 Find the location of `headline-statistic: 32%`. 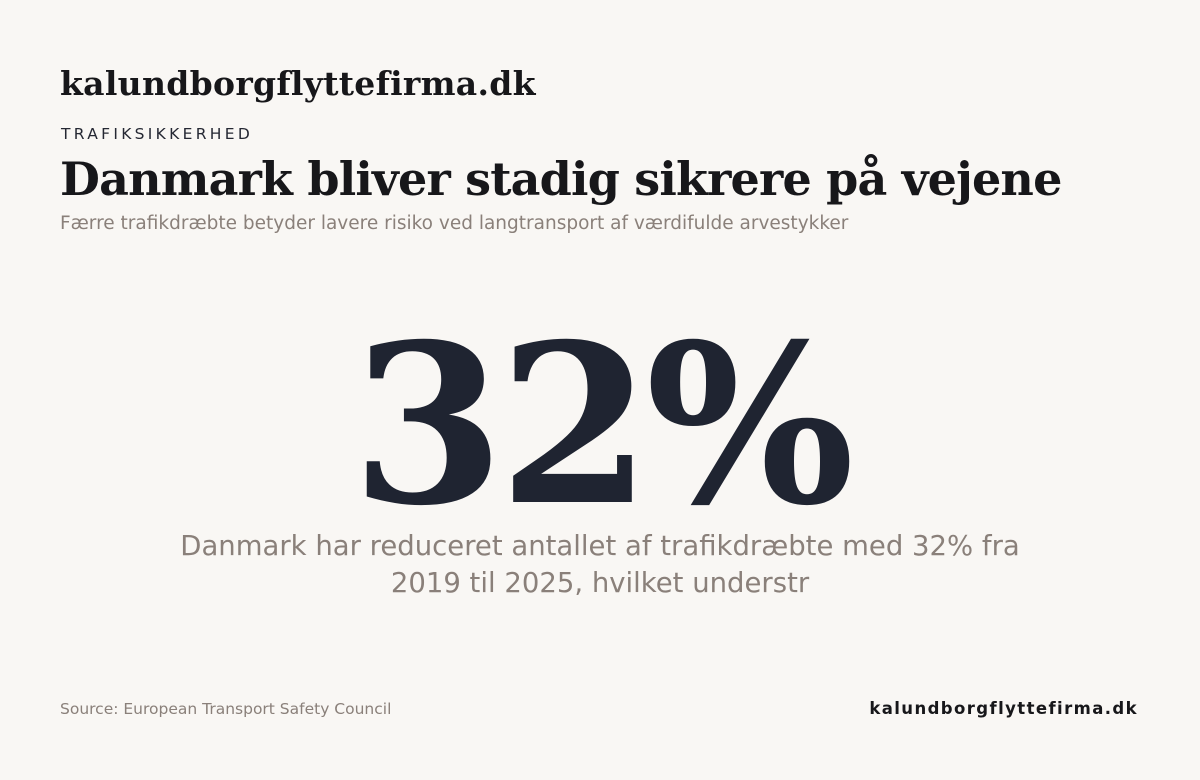

headline-statistic: 32% is located at coordinates (602, 424).